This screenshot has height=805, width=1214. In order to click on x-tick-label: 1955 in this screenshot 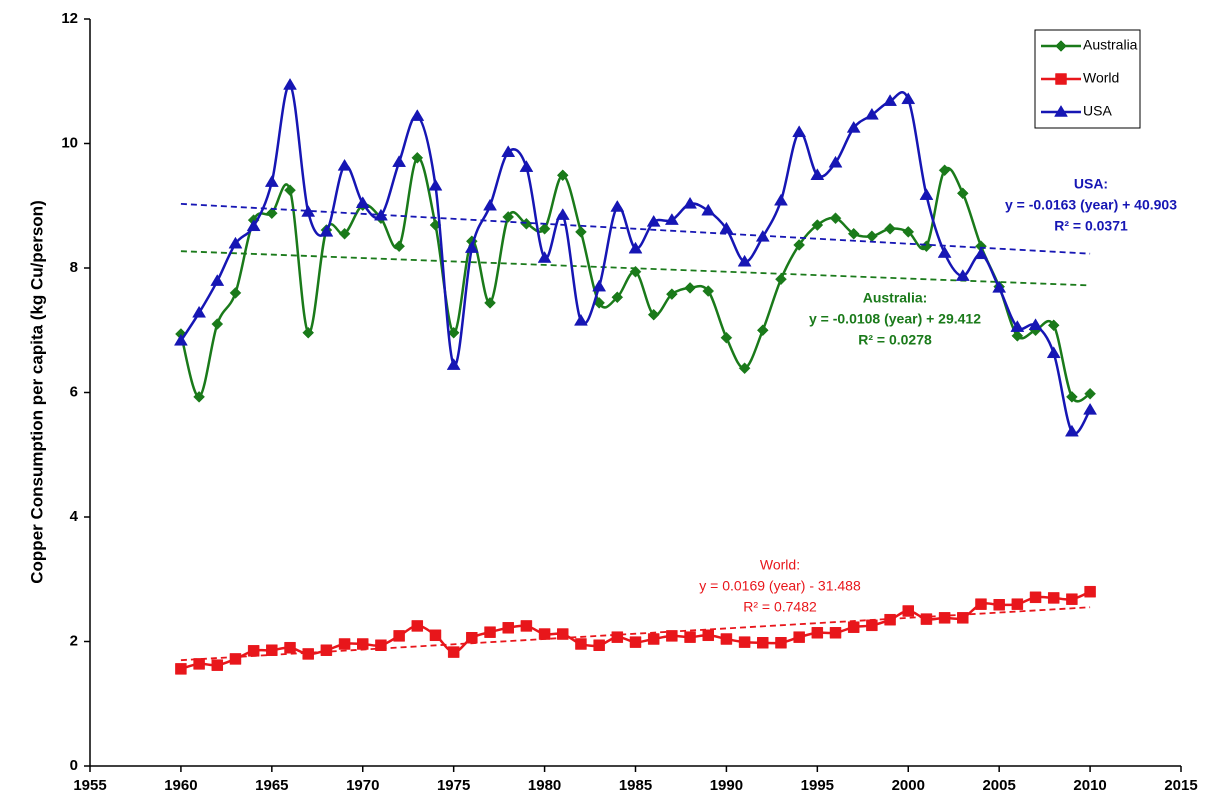, I will do `click(89, 785)`.